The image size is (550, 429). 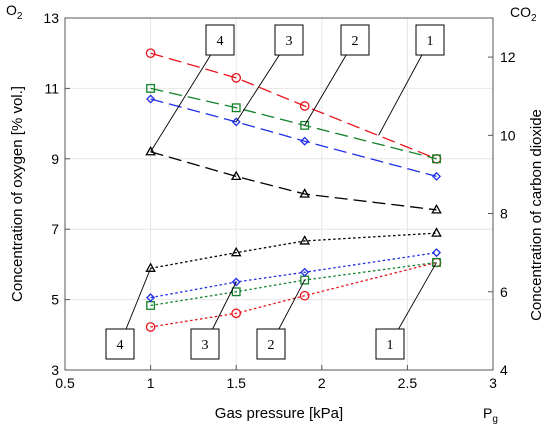 What do you see at coordinates (55, 229) in the screenshot?
I see `y-left-tick-label: 7` at bounding box center [55, 229].